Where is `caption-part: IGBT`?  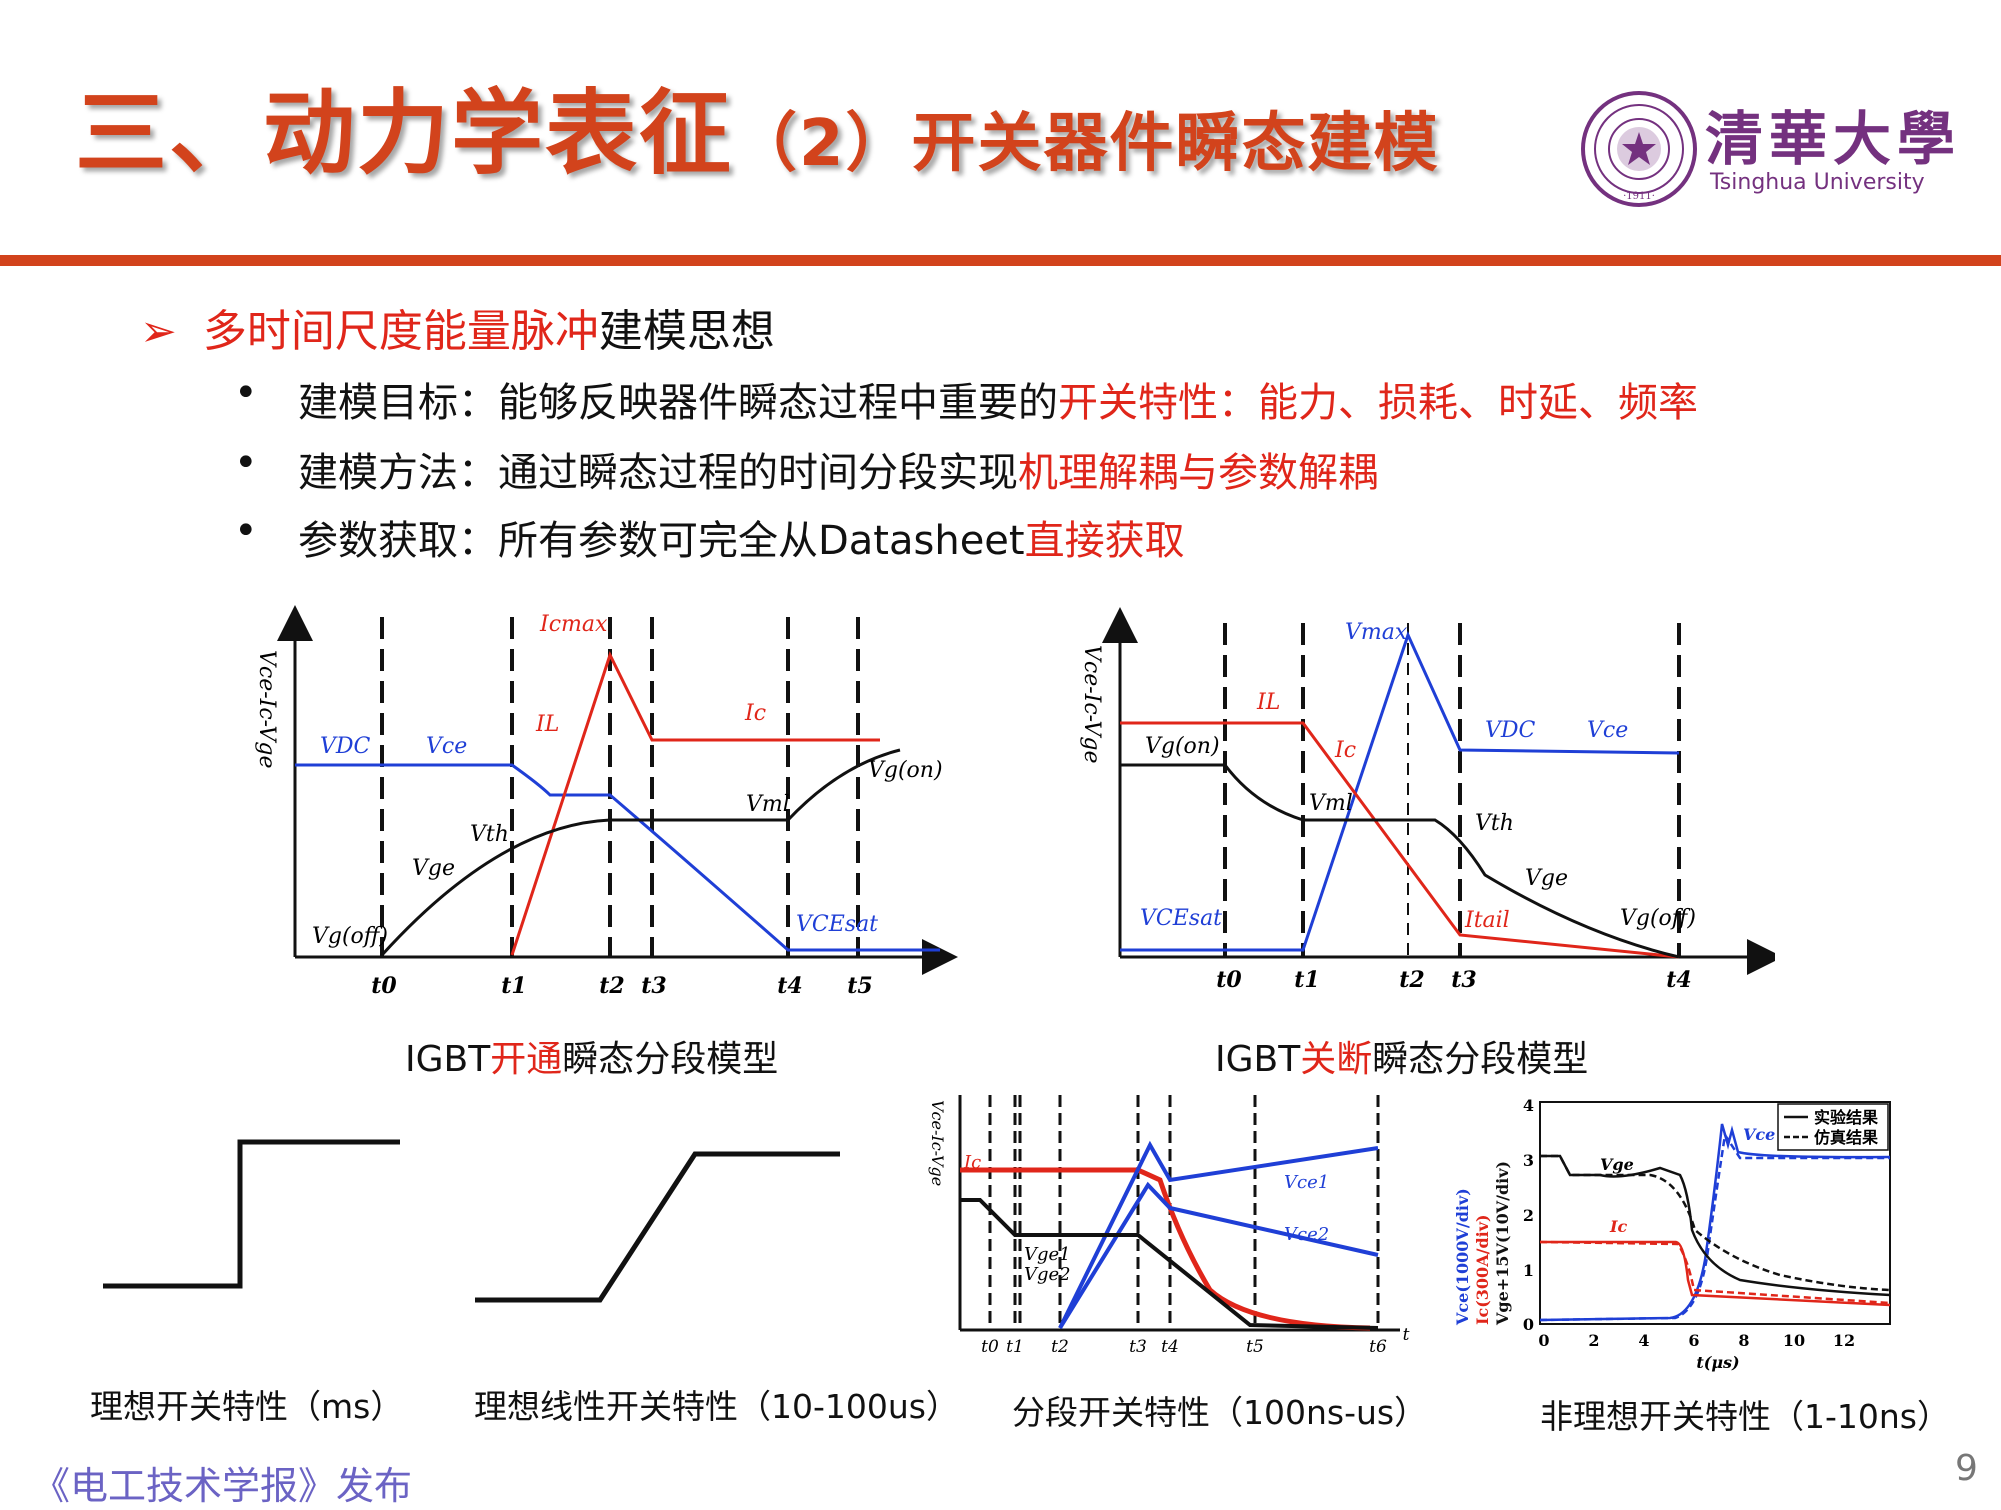 caption-part: IGBT is located at coordinates (1258, 1059).